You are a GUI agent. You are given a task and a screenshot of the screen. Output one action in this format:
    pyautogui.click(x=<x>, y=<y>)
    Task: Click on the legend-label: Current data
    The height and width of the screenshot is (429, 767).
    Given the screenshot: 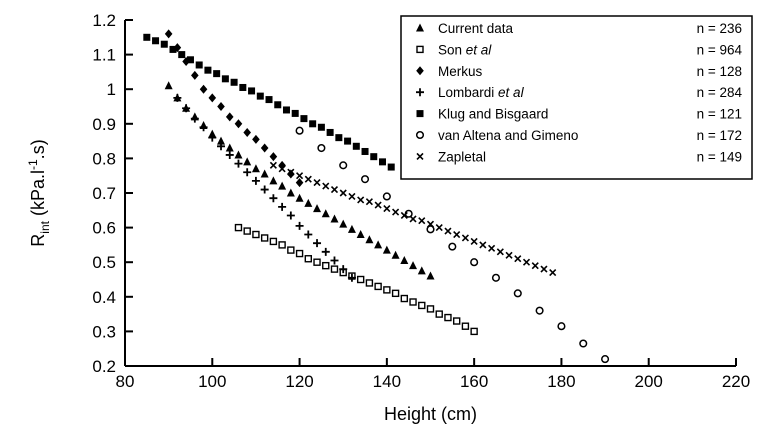 What is the action you would take?
    pyautogui.click(x=476, y=28)
    